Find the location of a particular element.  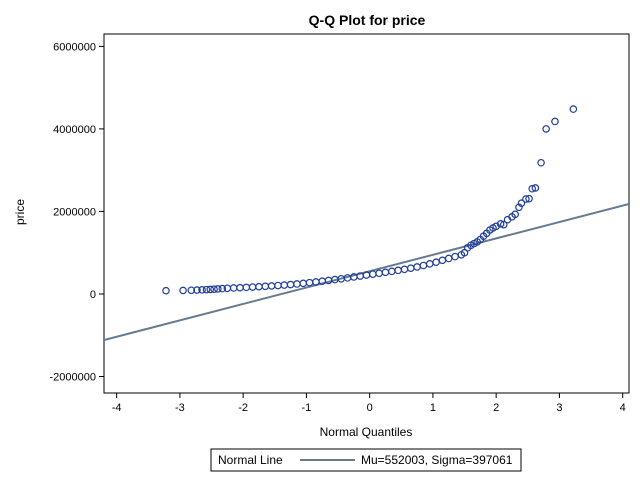

y-tick-label: 2000000 is located at coordinates (74, 212).